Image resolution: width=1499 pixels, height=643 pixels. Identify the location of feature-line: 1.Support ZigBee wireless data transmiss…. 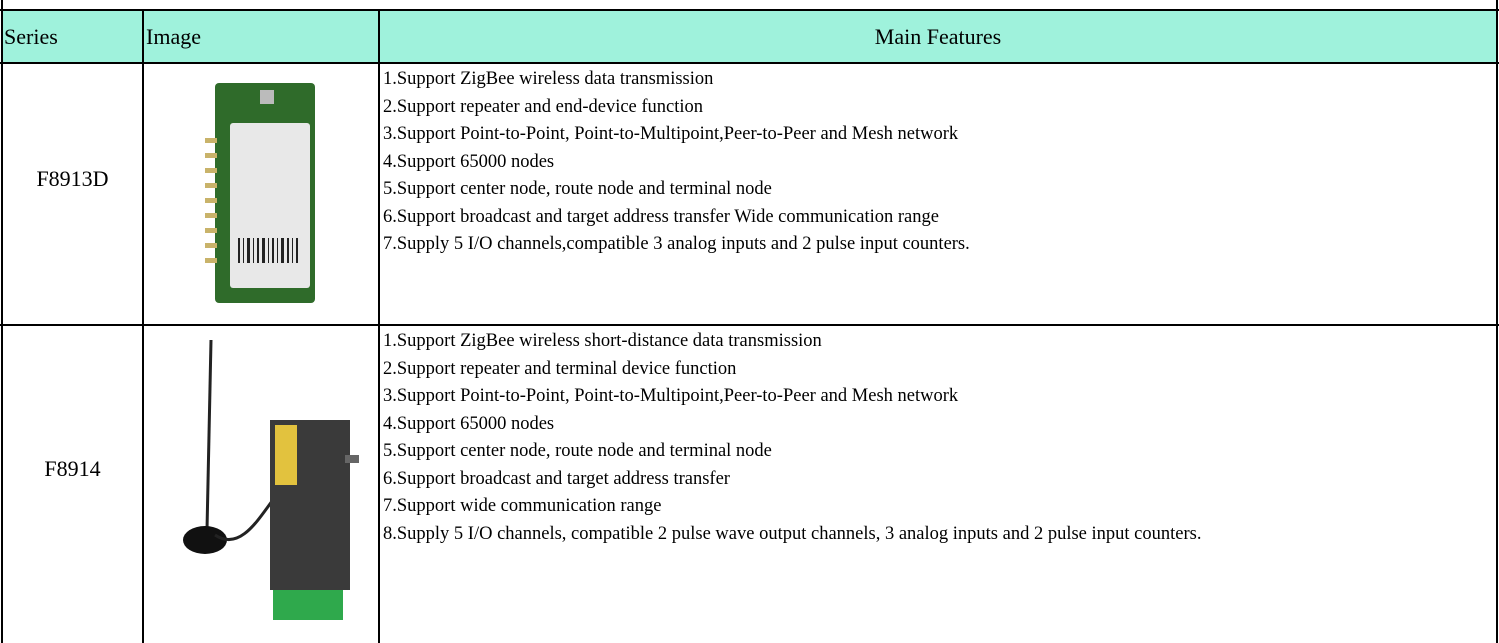
(548, 79).